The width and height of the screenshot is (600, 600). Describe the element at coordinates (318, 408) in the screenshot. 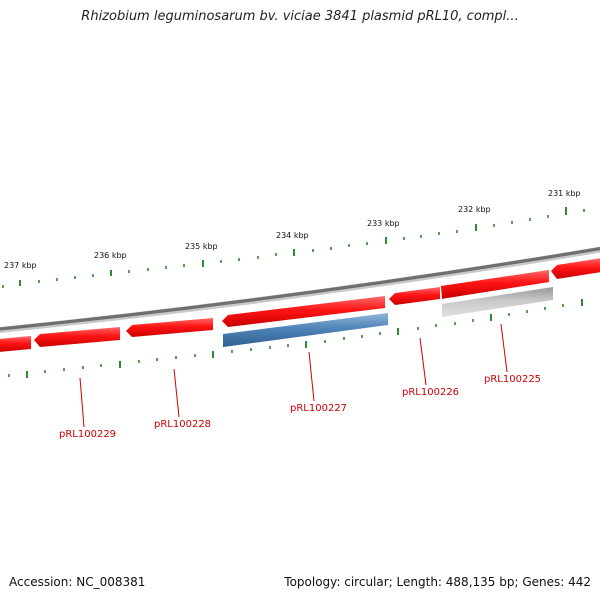

I see `gene-label-pRL100227: pRL100227` at that location.